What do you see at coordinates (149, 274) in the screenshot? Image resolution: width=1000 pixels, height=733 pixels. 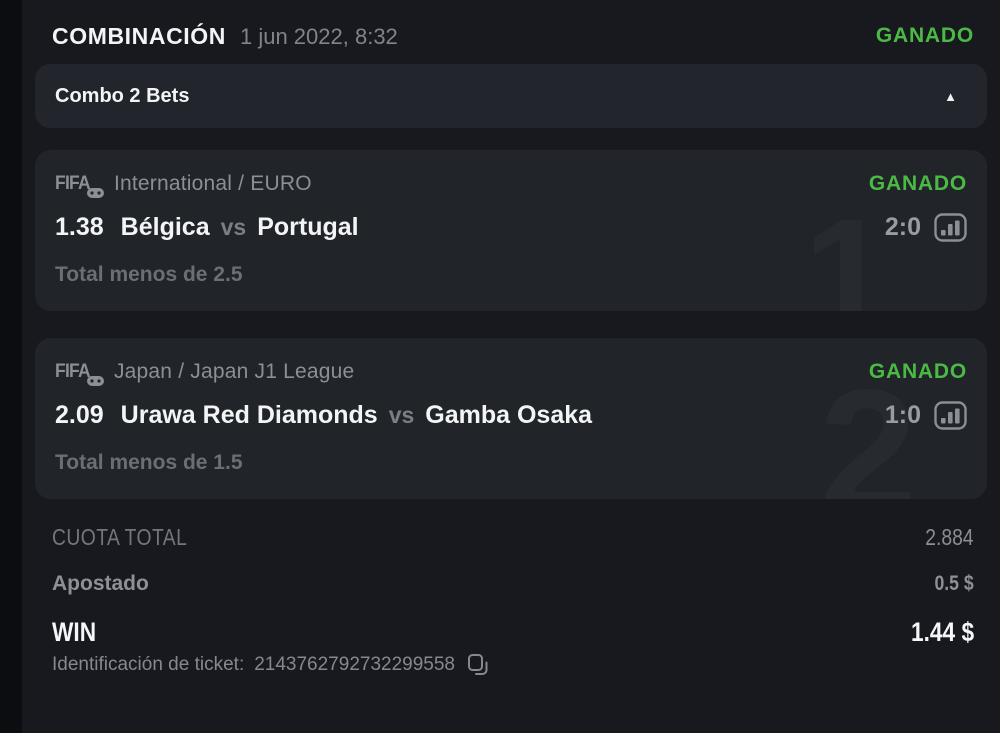 I see `market-label: Total menos de 2.5` at bounding box center [149, 274].